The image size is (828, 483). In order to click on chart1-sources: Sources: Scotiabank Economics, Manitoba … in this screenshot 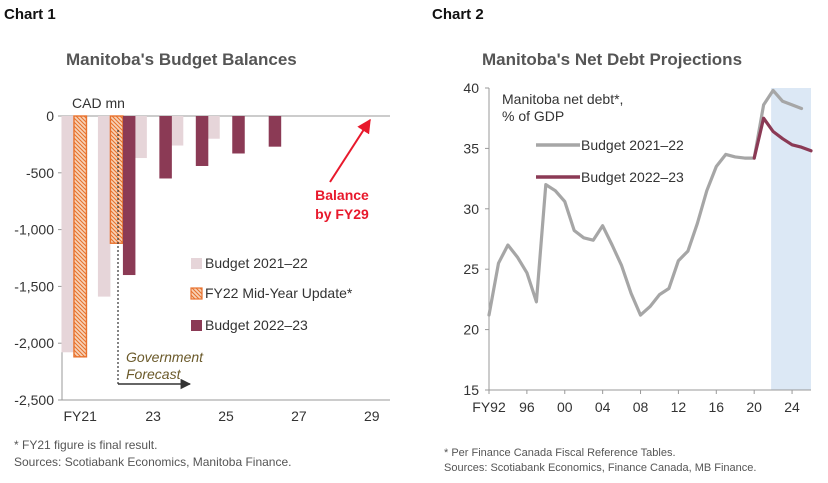, I will do `click(153, 462)`.